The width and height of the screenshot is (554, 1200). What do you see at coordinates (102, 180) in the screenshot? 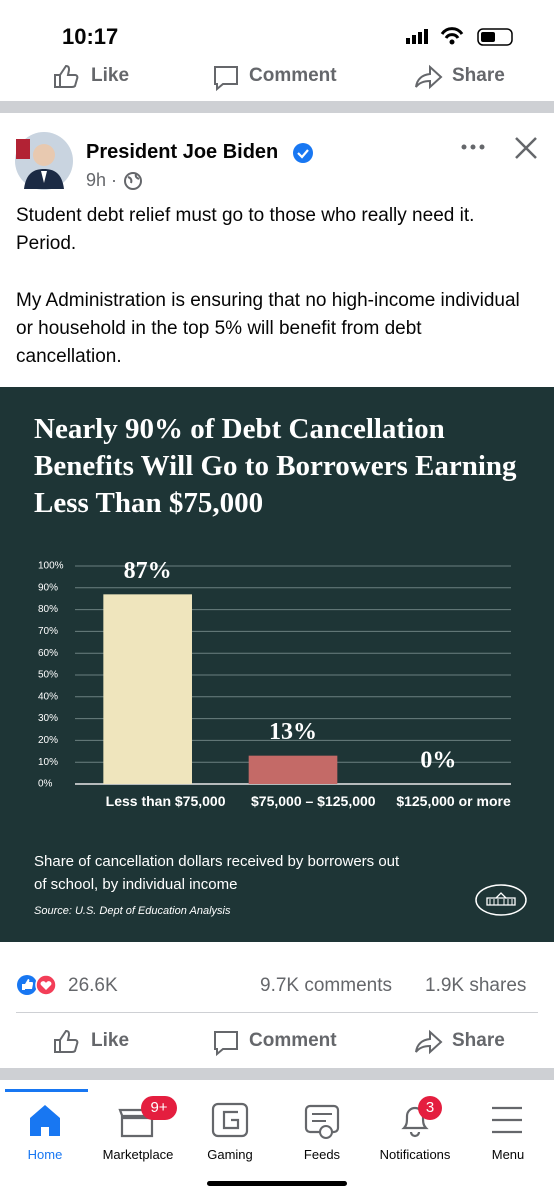
I see `post-time: 9h ·` at bounding box center [102, 180].